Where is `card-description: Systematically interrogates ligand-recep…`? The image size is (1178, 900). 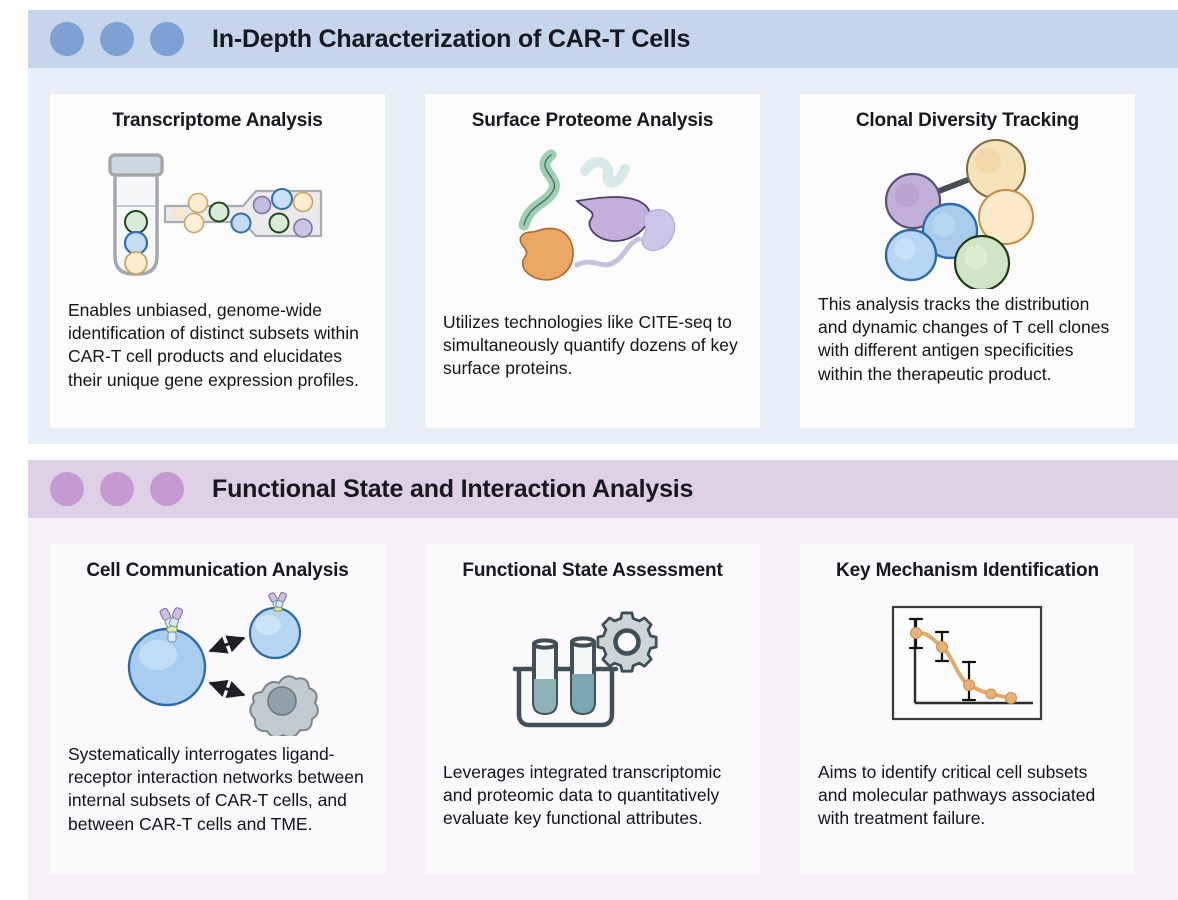
card-description: Systematically interrogates ligand-recep… is located at coordinates (216, 788).